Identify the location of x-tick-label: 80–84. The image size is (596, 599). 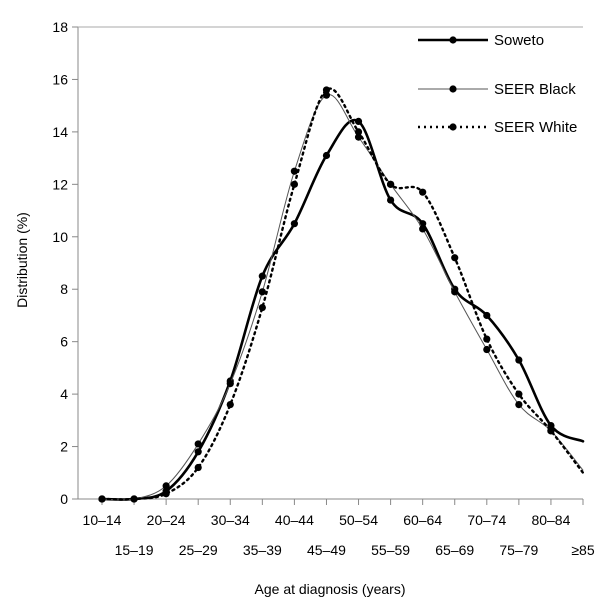
(550, 520).